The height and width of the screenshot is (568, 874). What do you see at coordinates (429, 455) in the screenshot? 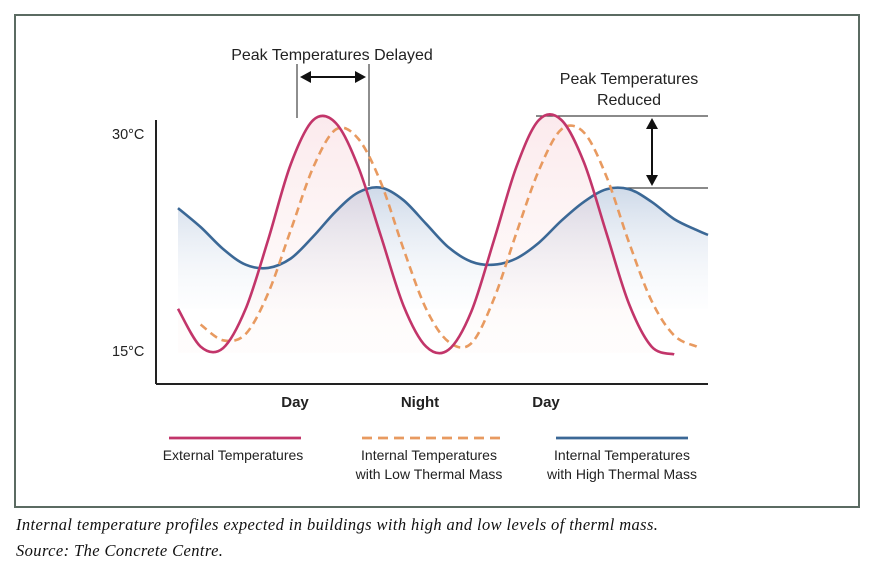
I see `legend-label-low-thermal-mass: Internal Temperatures` at bounding box center [429, 455].